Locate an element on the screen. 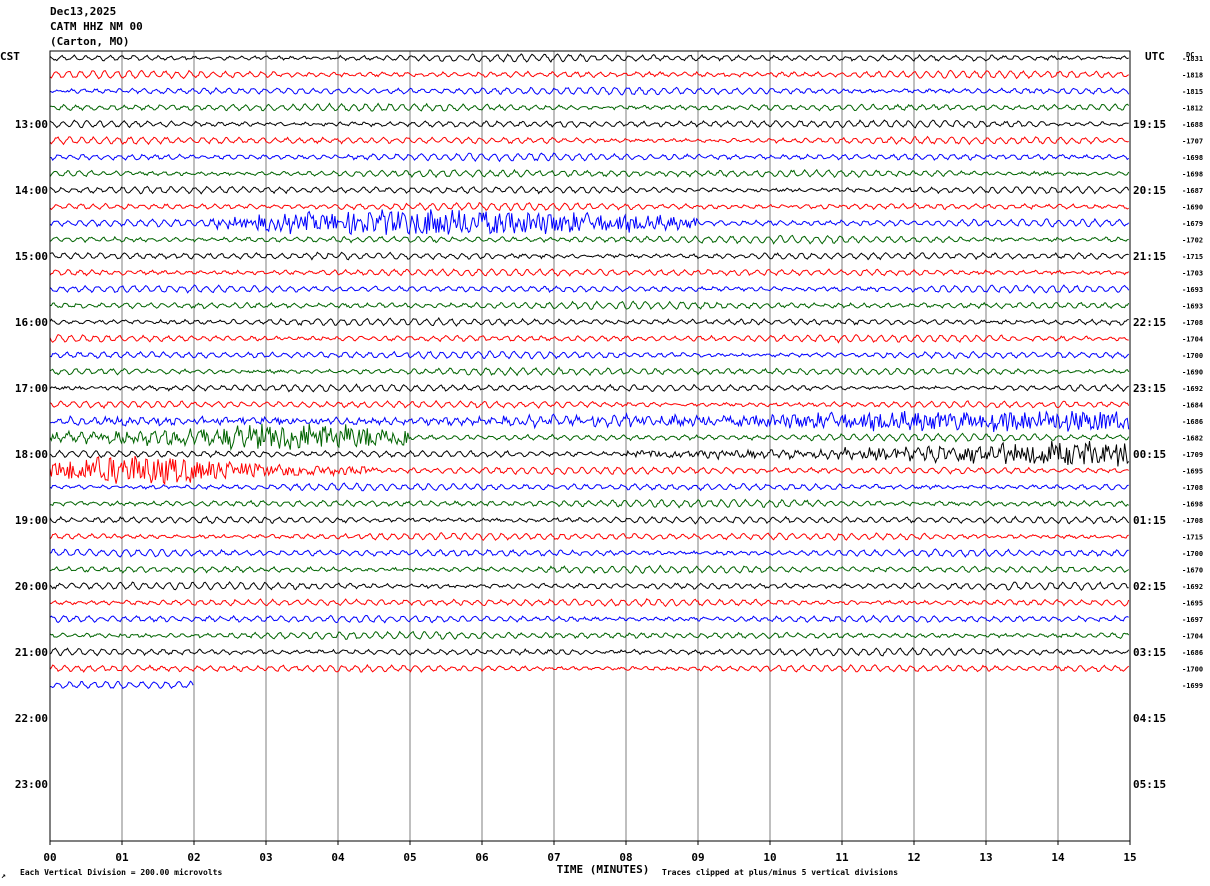 Image resolution: width=1210 pixels, height=886 pixels. cst-hour-label: 22:00 is located at coordinates (31, 718).